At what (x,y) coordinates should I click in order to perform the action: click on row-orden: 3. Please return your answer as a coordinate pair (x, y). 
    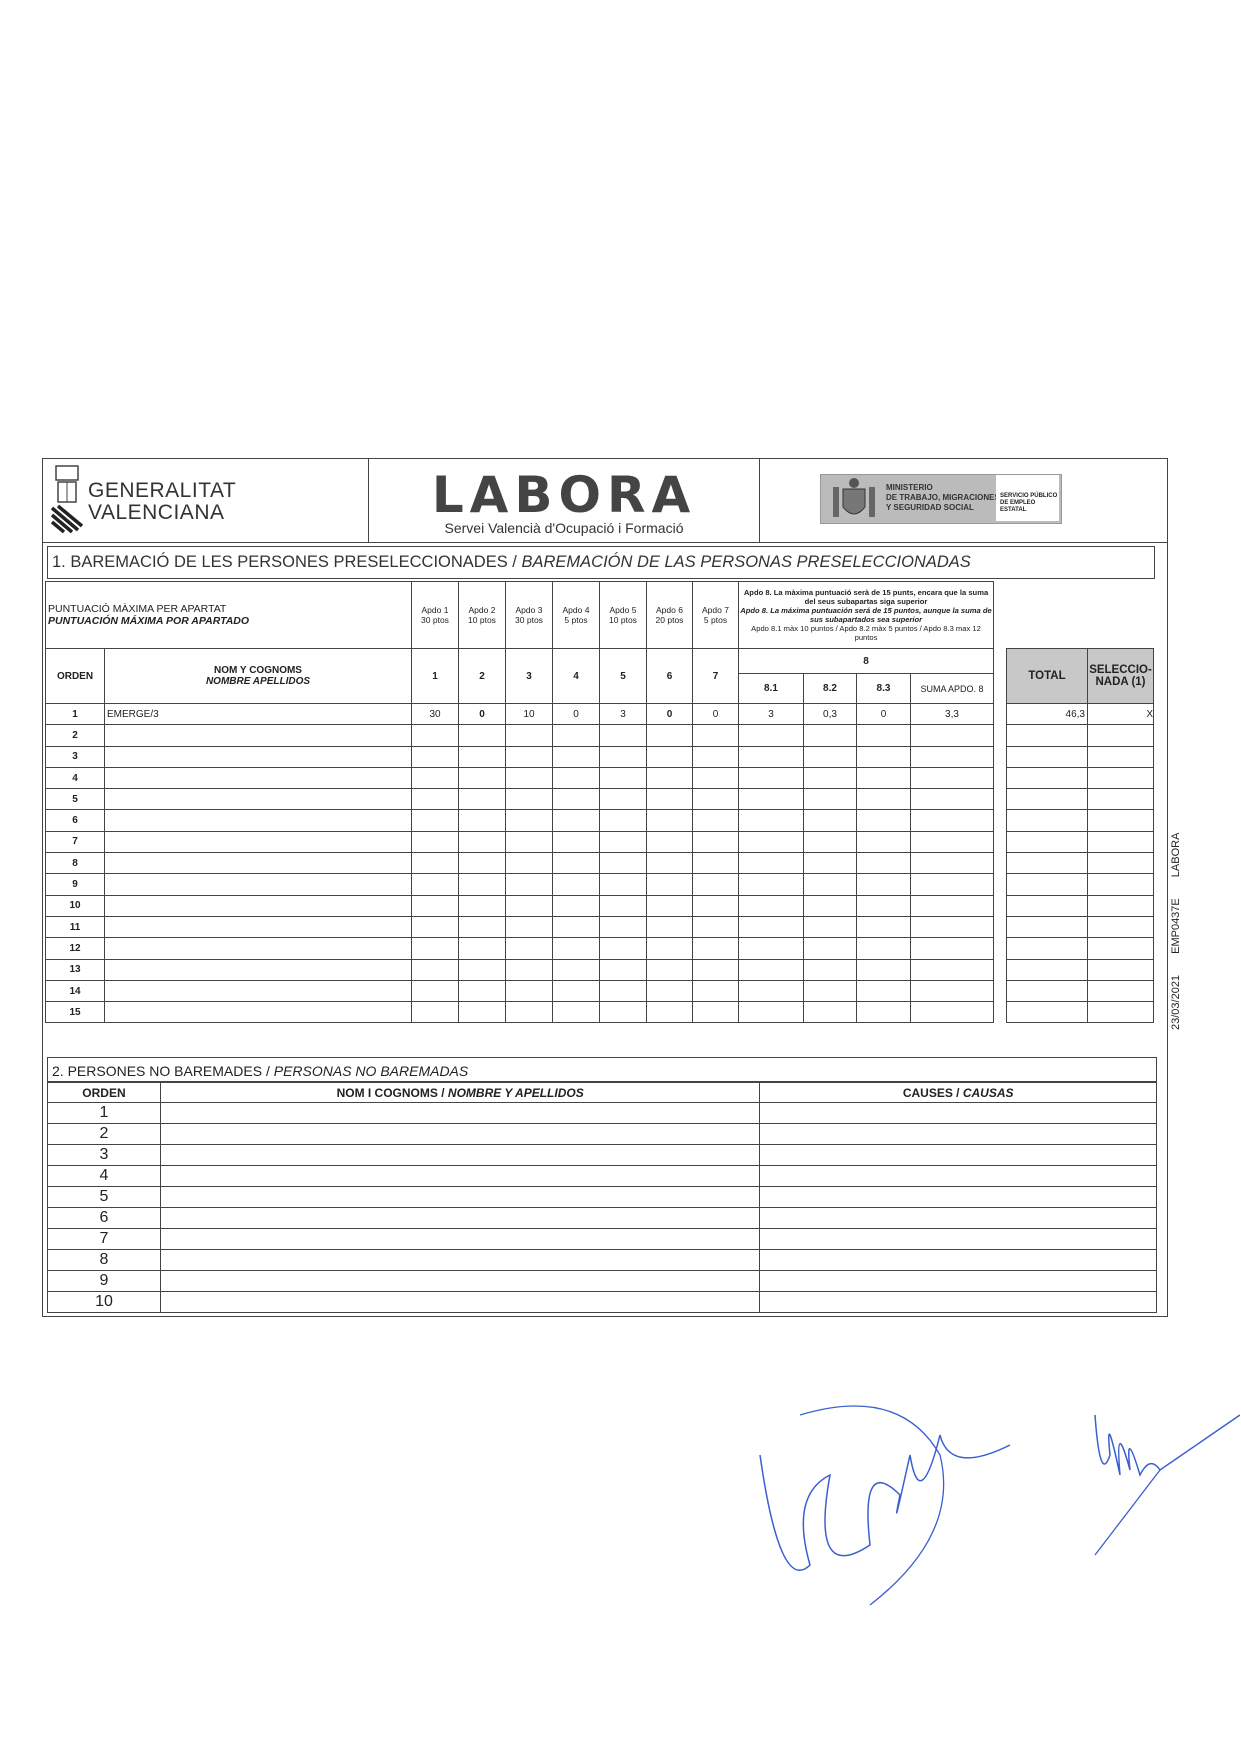
    Looking at the image, I should click on (75, 756).